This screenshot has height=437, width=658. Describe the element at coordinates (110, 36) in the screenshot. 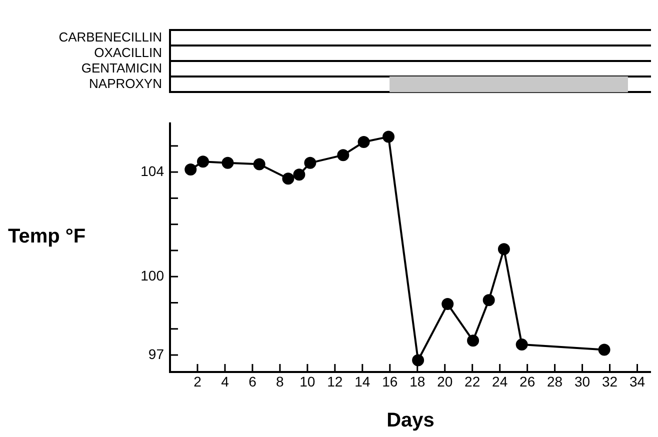

I see `y-tick-label: CARBENECILLIN` at that location.